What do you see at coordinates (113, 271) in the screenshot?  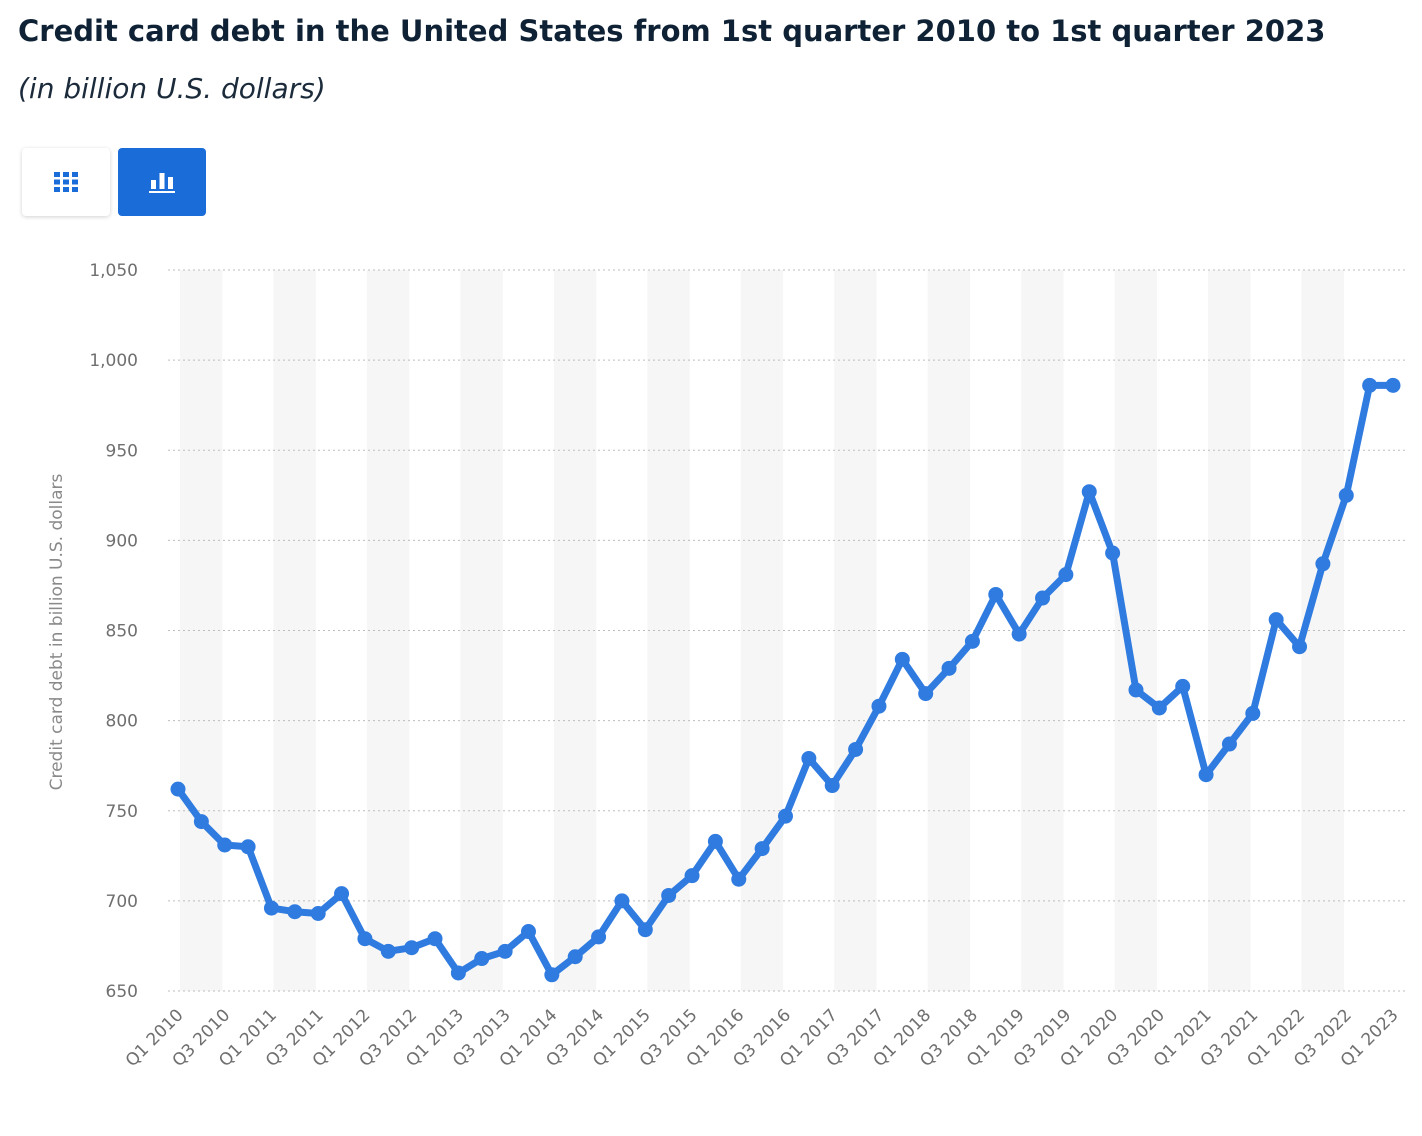 I see `y-tick-label: 1,050` at bounding box center [113, 271].